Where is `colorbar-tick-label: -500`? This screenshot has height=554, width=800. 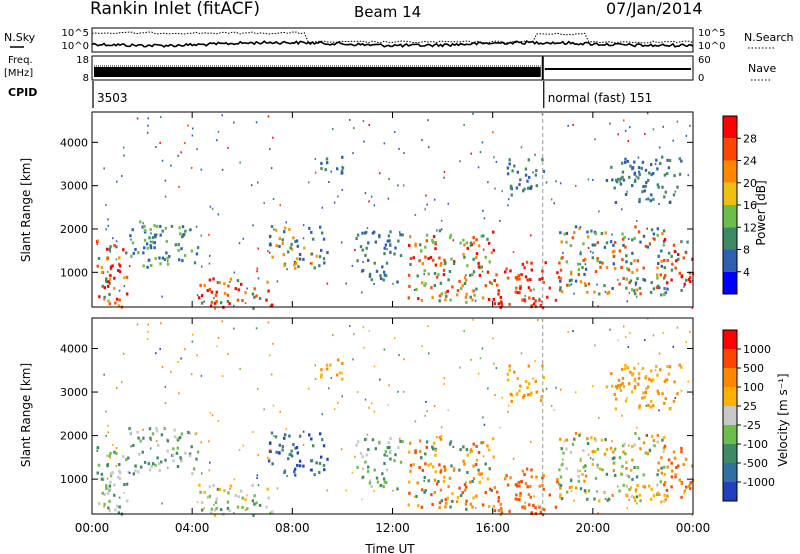 colorbar-tick-label: -500 is located at coordinates (755, 463).